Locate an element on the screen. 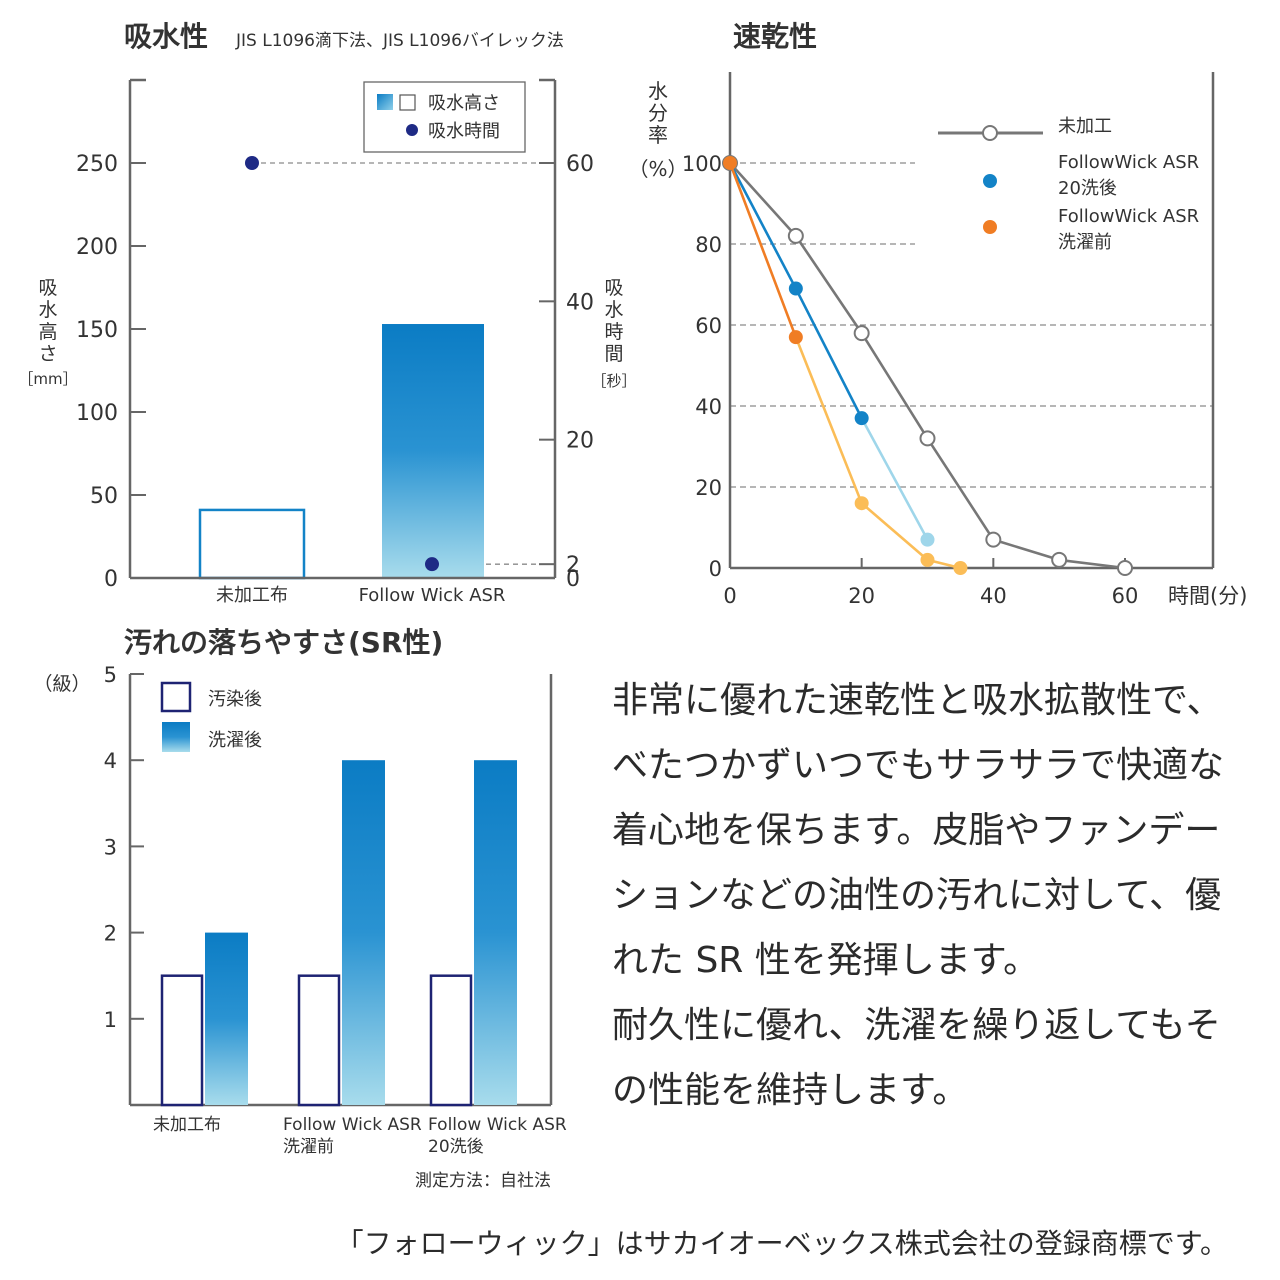  quick-dry-ylabel: 水分率 is located at coordinates (658, 113).